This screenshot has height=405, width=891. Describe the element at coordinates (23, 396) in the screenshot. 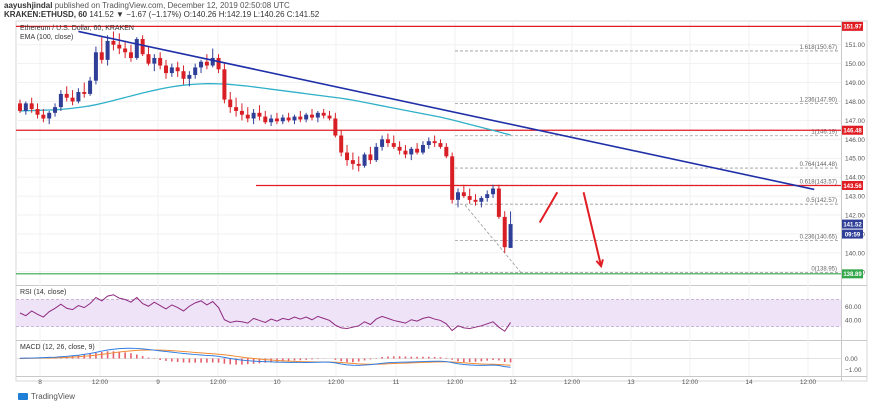

I see `tradingview-logo-icon` at that location.